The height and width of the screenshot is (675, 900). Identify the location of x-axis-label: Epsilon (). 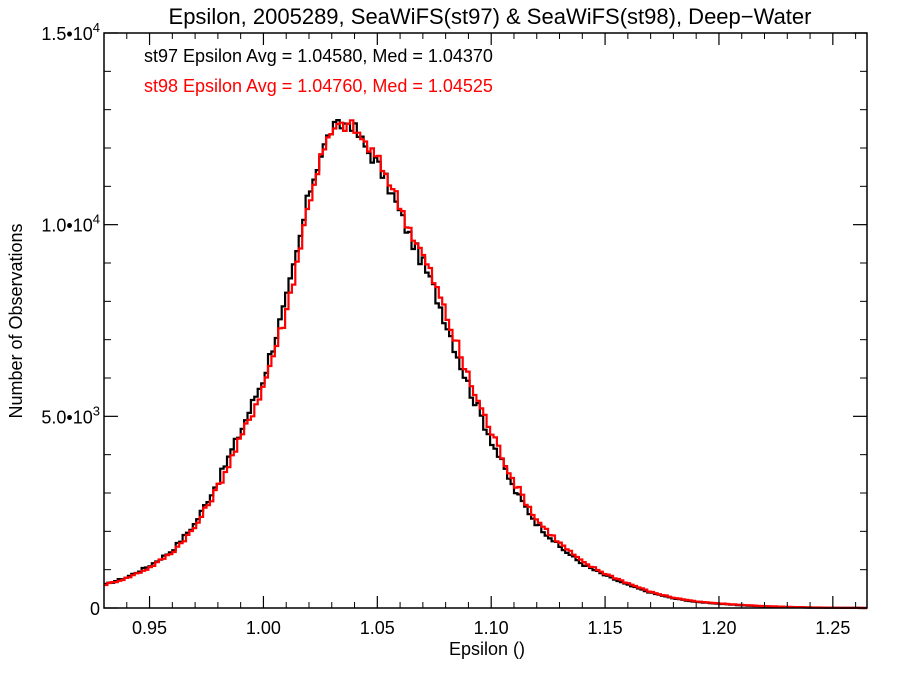
(487, 649).